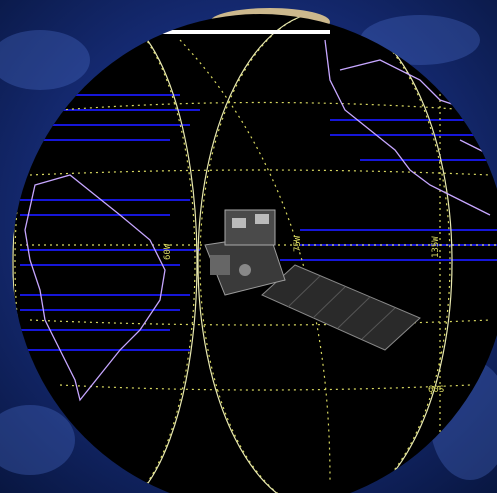 Image resolution: width=497 pixels, height=493 pixels. Describe the element at coordinates (341, 307) in the screenshot. I see `solar-panel` at that location.